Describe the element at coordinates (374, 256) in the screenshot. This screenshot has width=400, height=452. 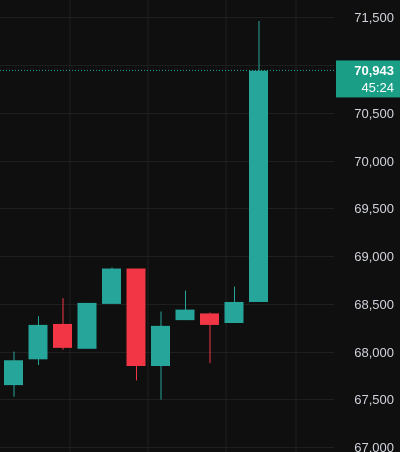
I see `price-tick-label: 69,000` at that location.